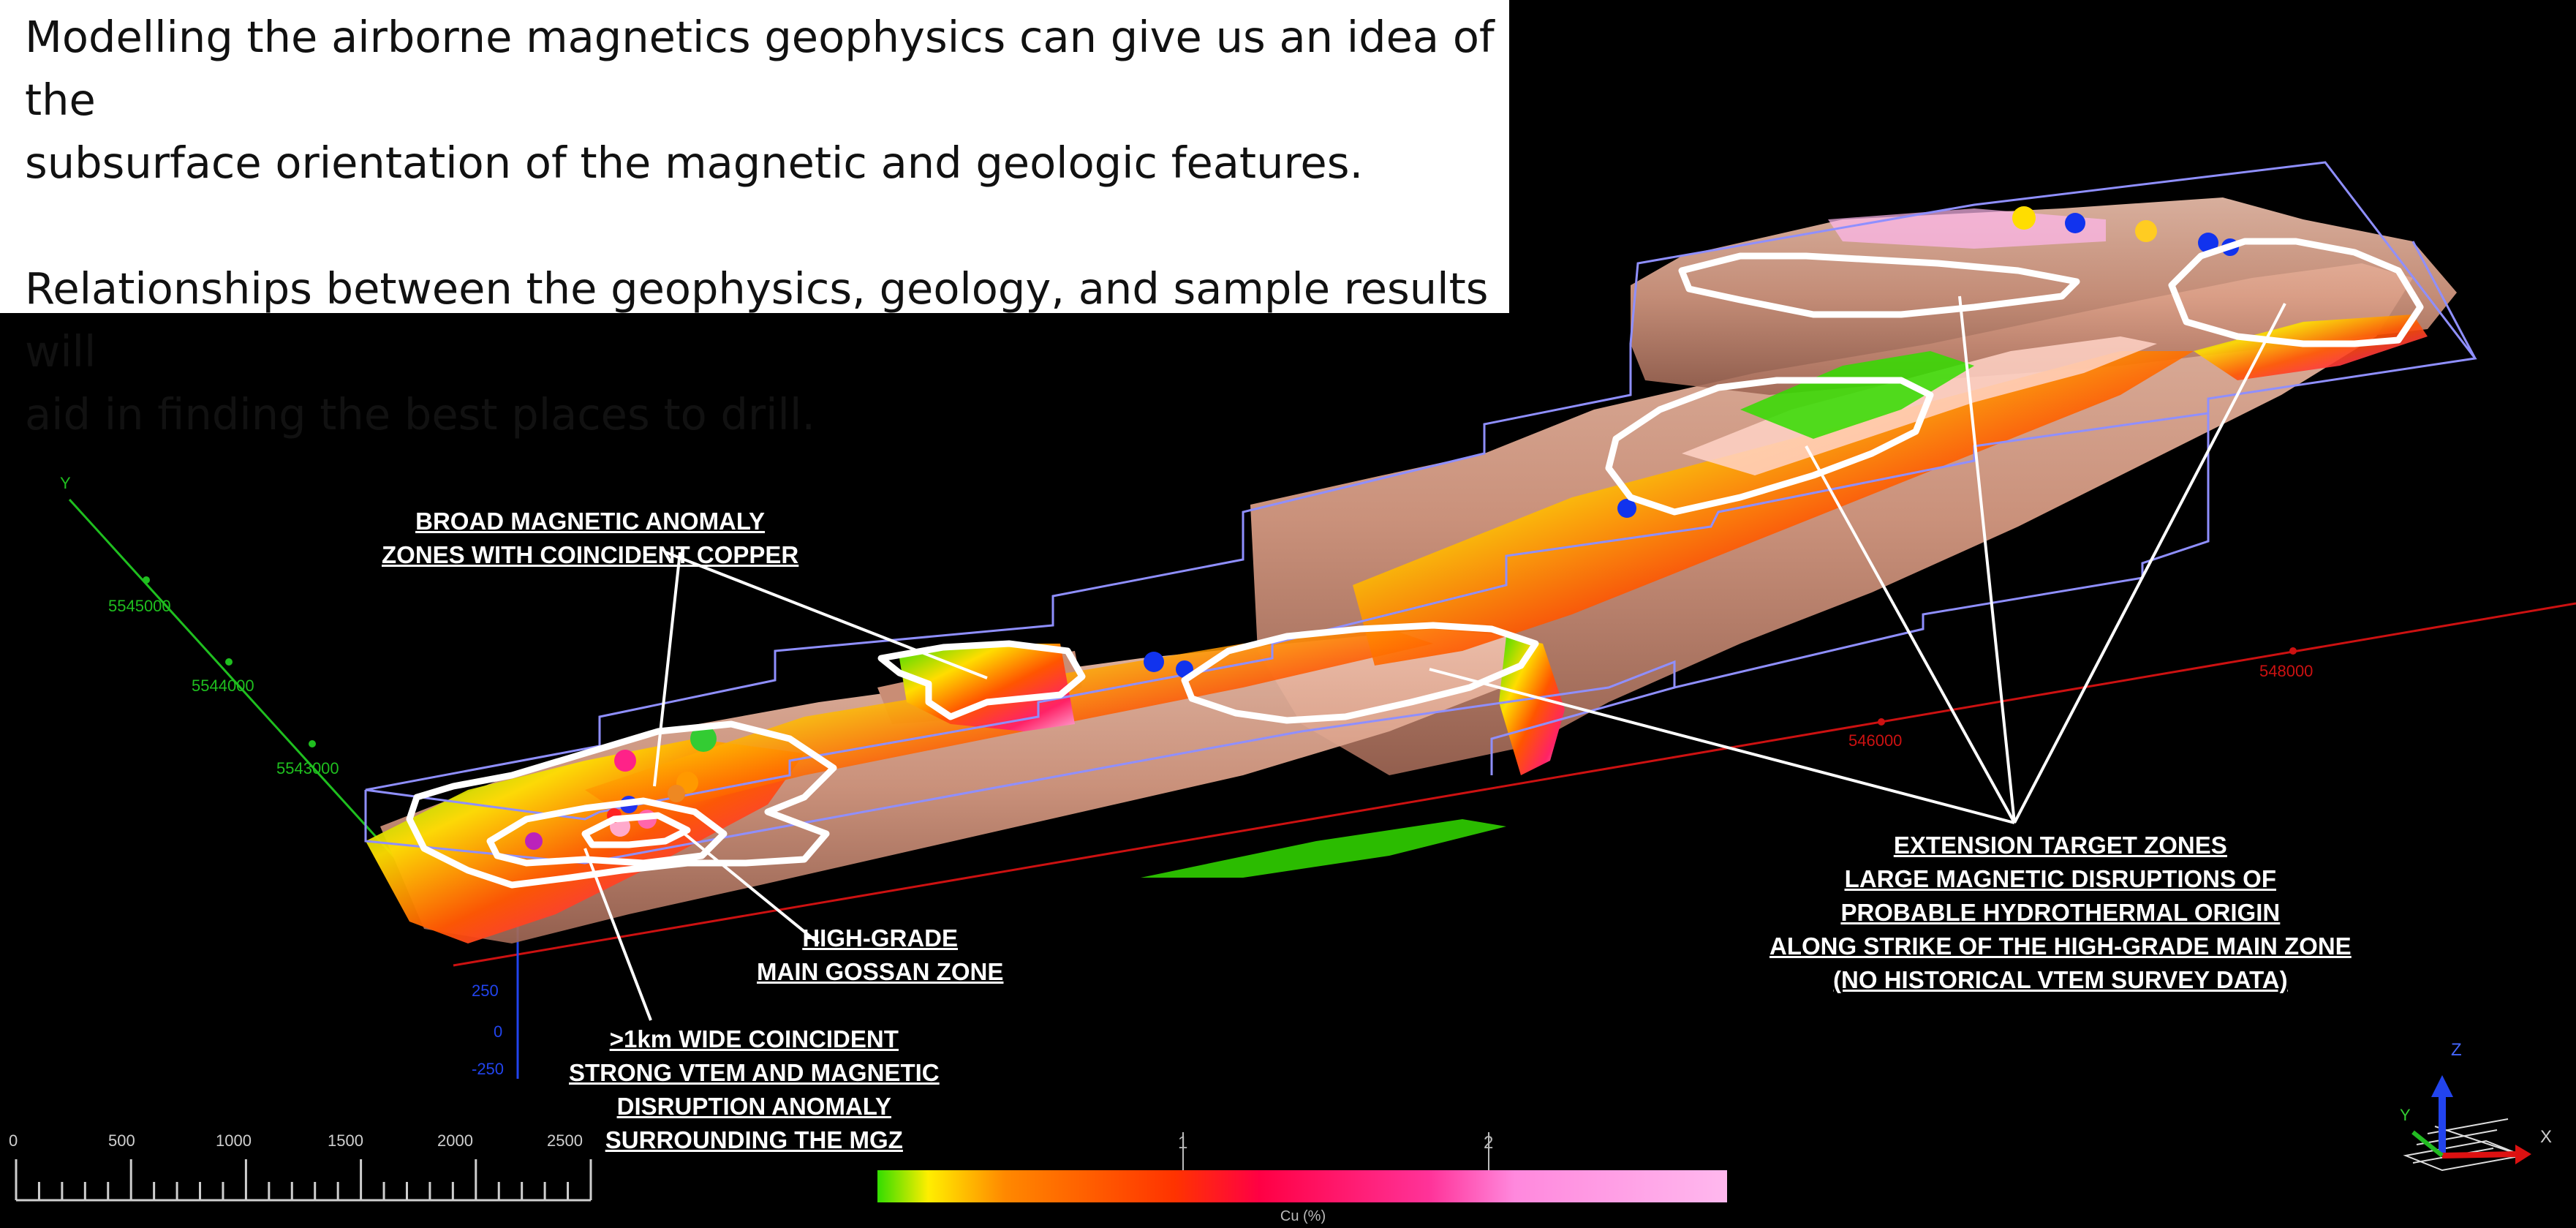  Describe the element at coordinates (2476, 1106) in the screenshot. I see `orientation-gizmo: Z Y X` at that location.